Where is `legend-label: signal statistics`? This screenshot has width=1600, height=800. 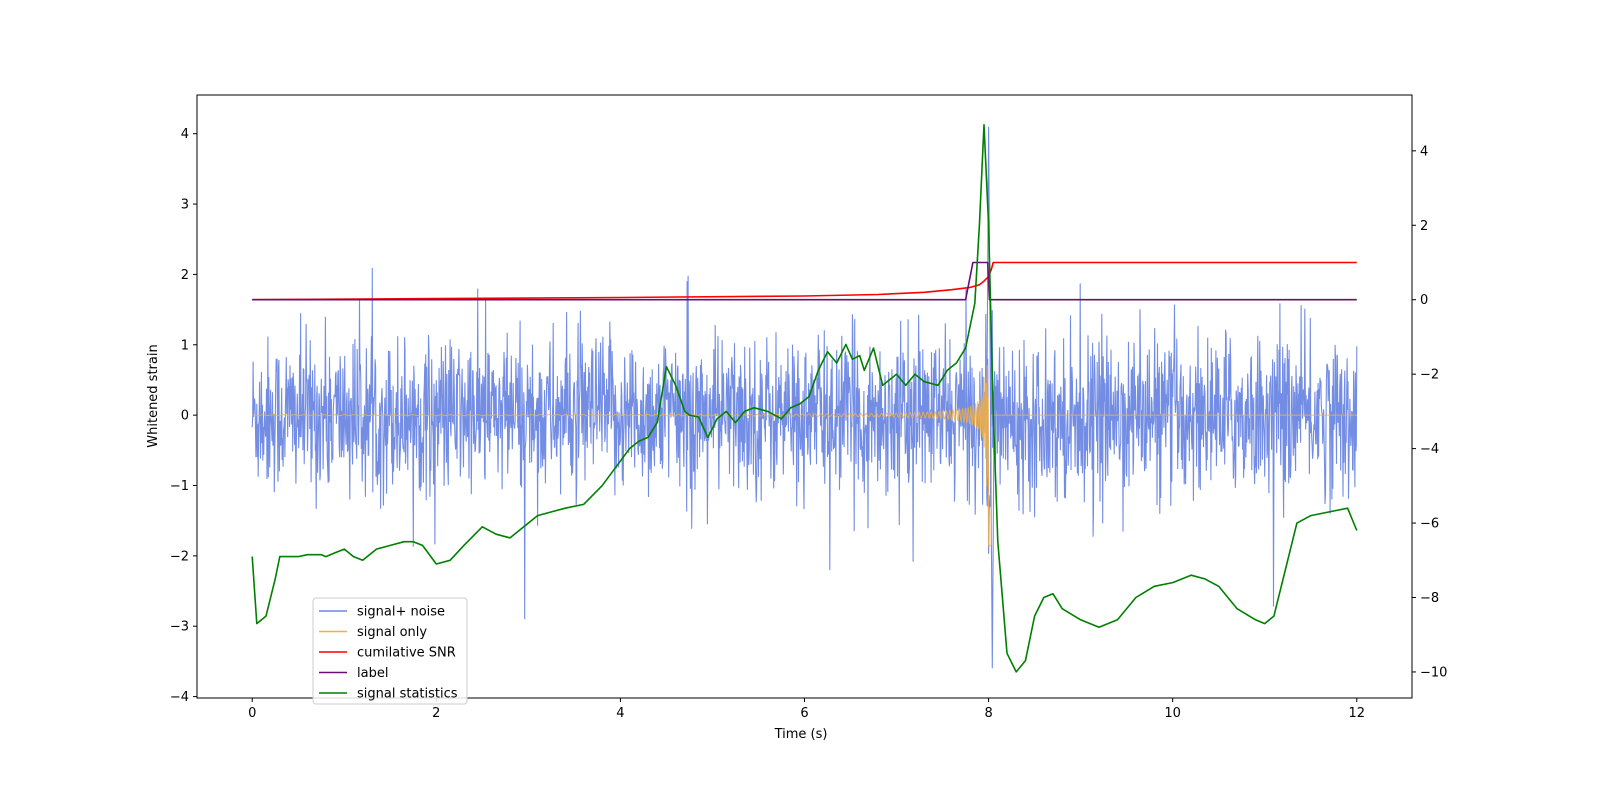
legend-label: signal statistics is located at coordinates (407, 694).